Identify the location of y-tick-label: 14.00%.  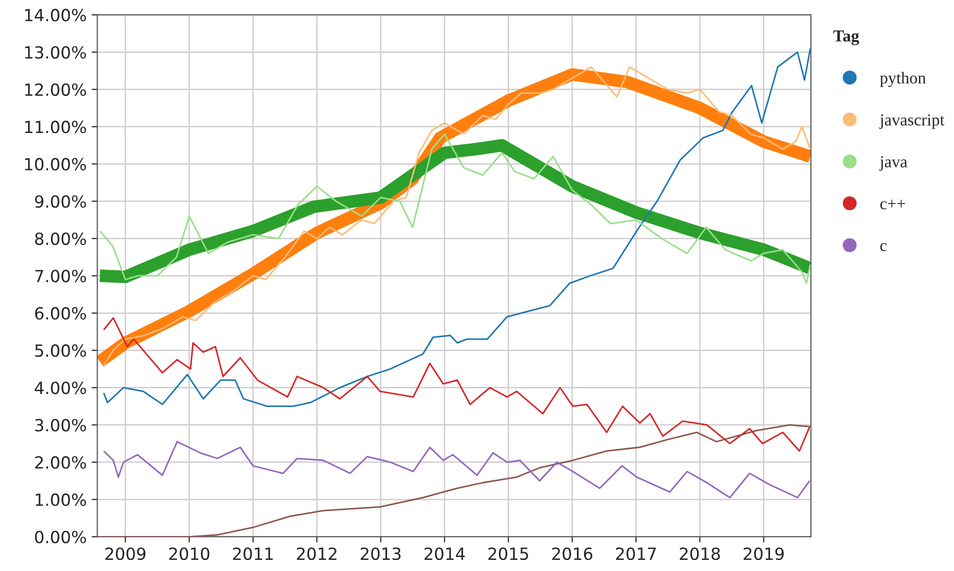
(55, 15).